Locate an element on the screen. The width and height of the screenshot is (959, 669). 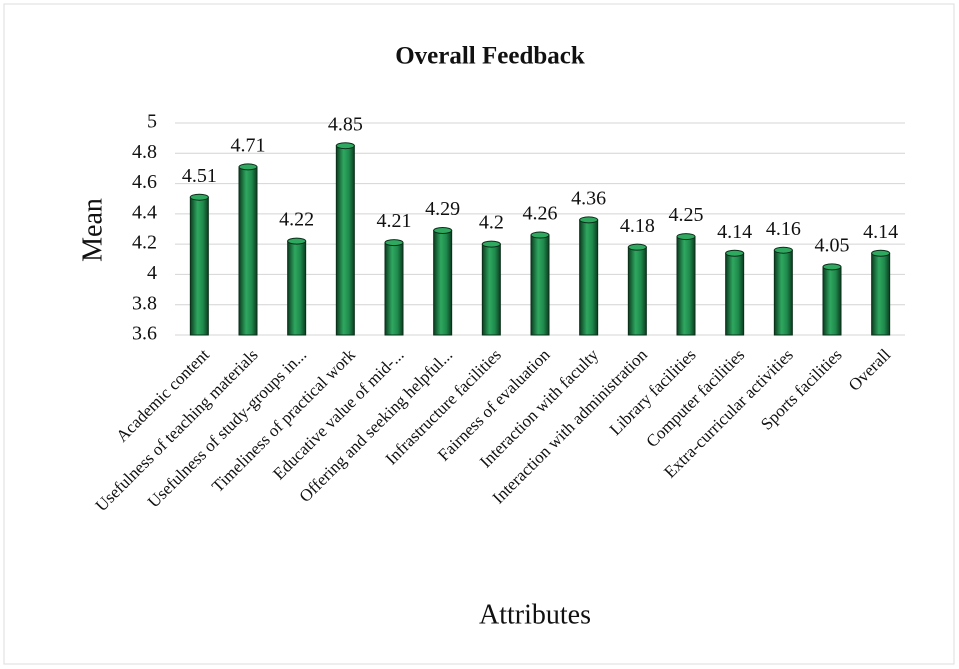
x-axis-label: Attributes is located at coordinates (535, 614).